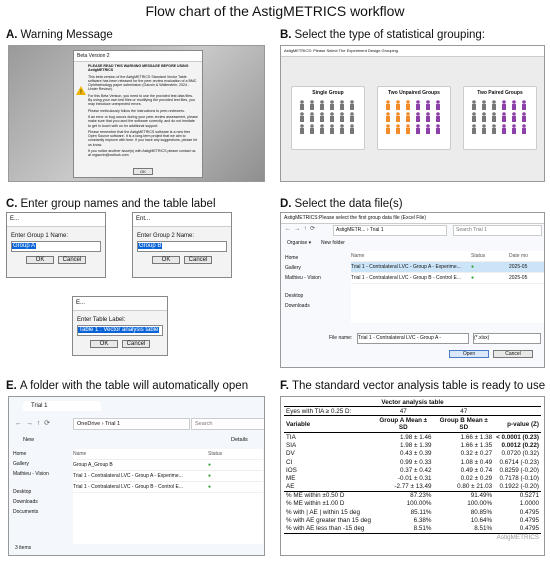 Image resolution: width=550 pixels, height=561 pixels. What do you see at coordinates (416, 437) in the screenshot?
I see `table-cell: 1.98 ± 1.46` at bounding box center [416, 437].